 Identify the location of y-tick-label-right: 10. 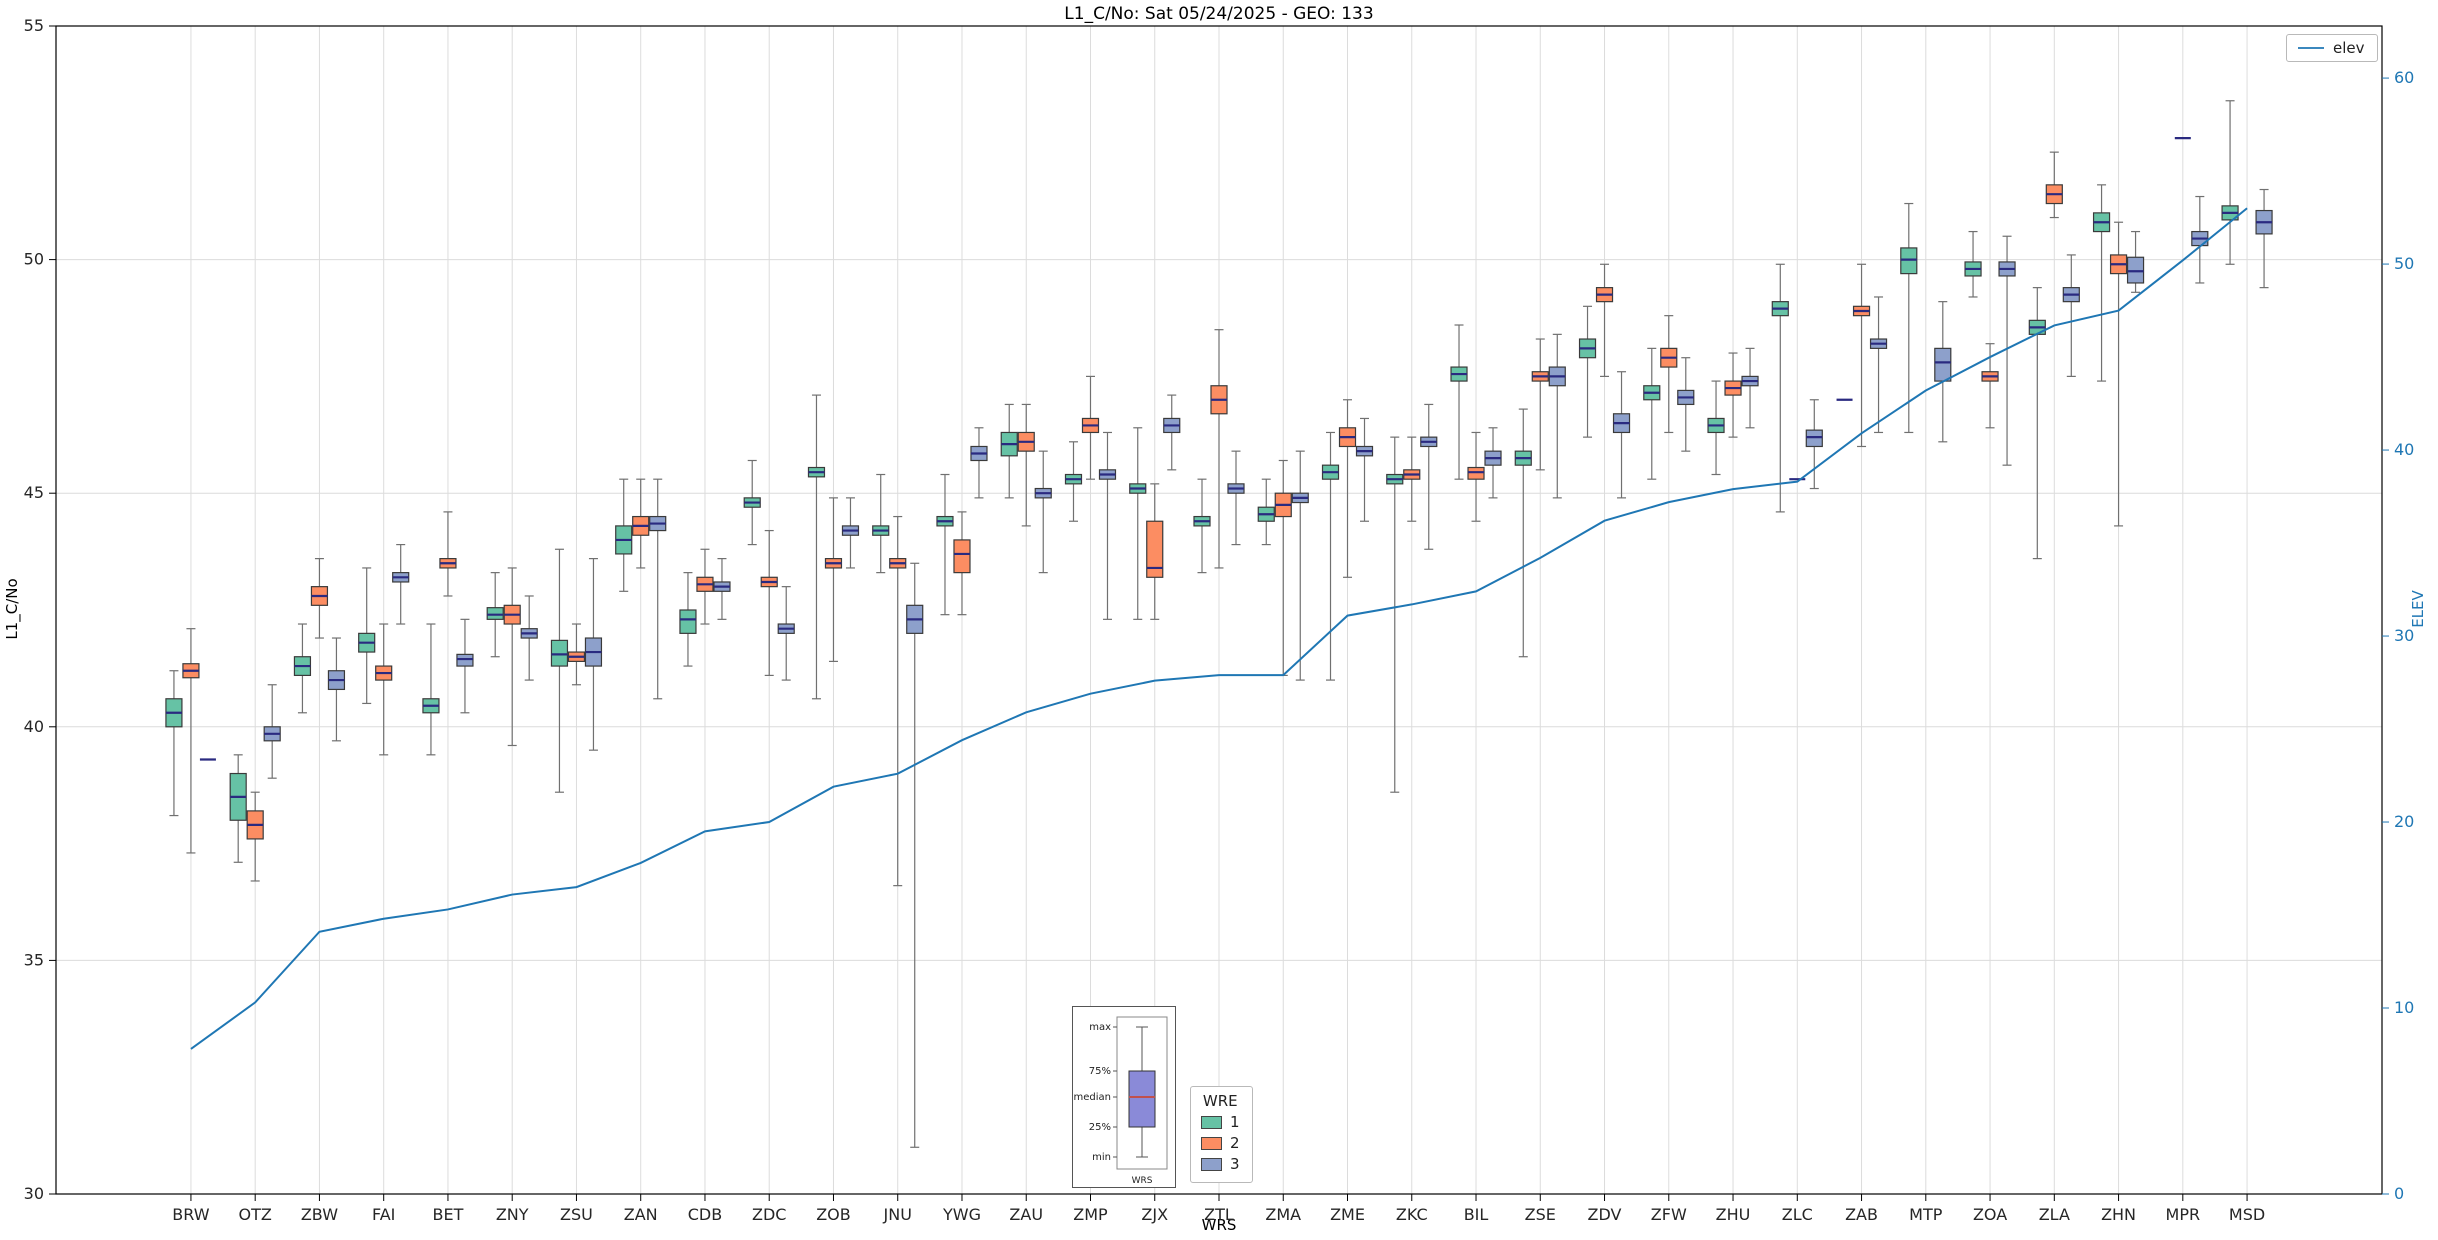
(2404, 1007).